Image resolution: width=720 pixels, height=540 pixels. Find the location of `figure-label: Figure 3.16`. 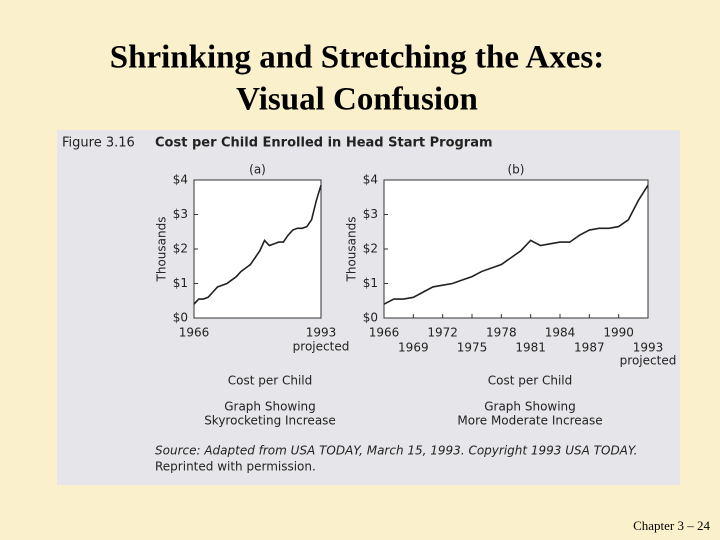

figure-label: Figure 3.16 is located at coordinates (98, 143).